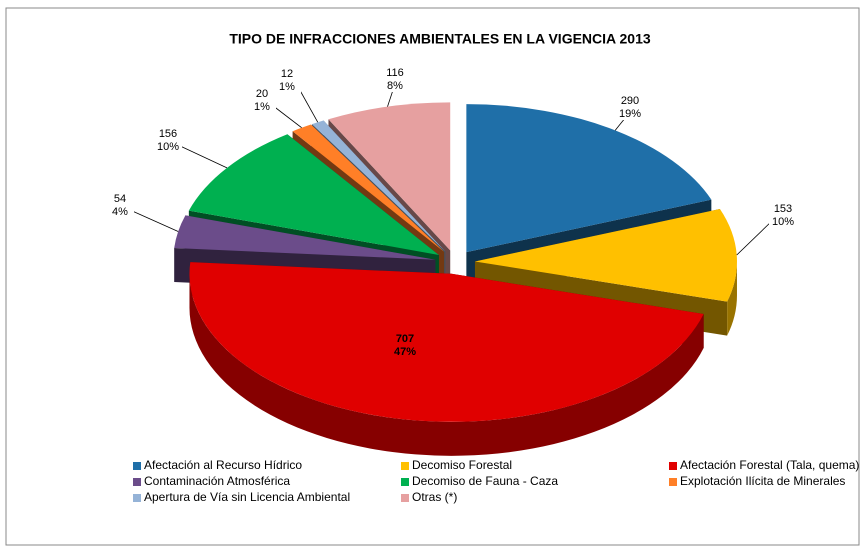  What do you see at coordinates (247, 497) in the screenshot?
I see `legend-label: Apertura de Vía sin Licencia Ambiental` at bounding box center [247, 497].